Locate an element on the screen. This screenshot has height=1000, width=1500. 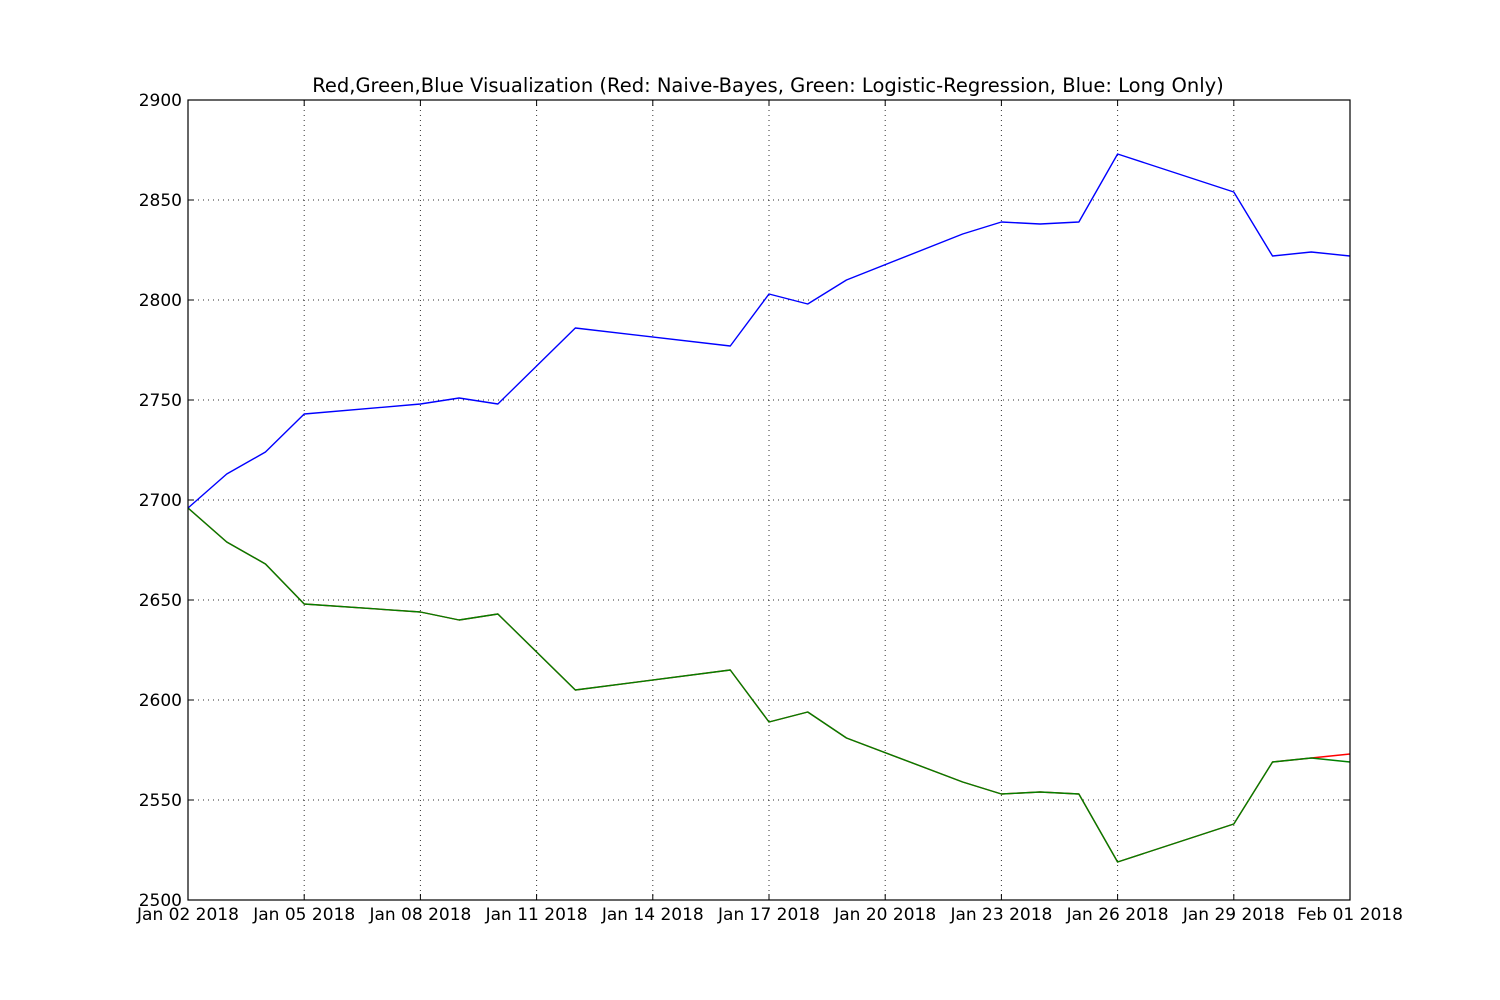
x-tick-label: Jan 29 2018 is located at coordinates (1233, 915).